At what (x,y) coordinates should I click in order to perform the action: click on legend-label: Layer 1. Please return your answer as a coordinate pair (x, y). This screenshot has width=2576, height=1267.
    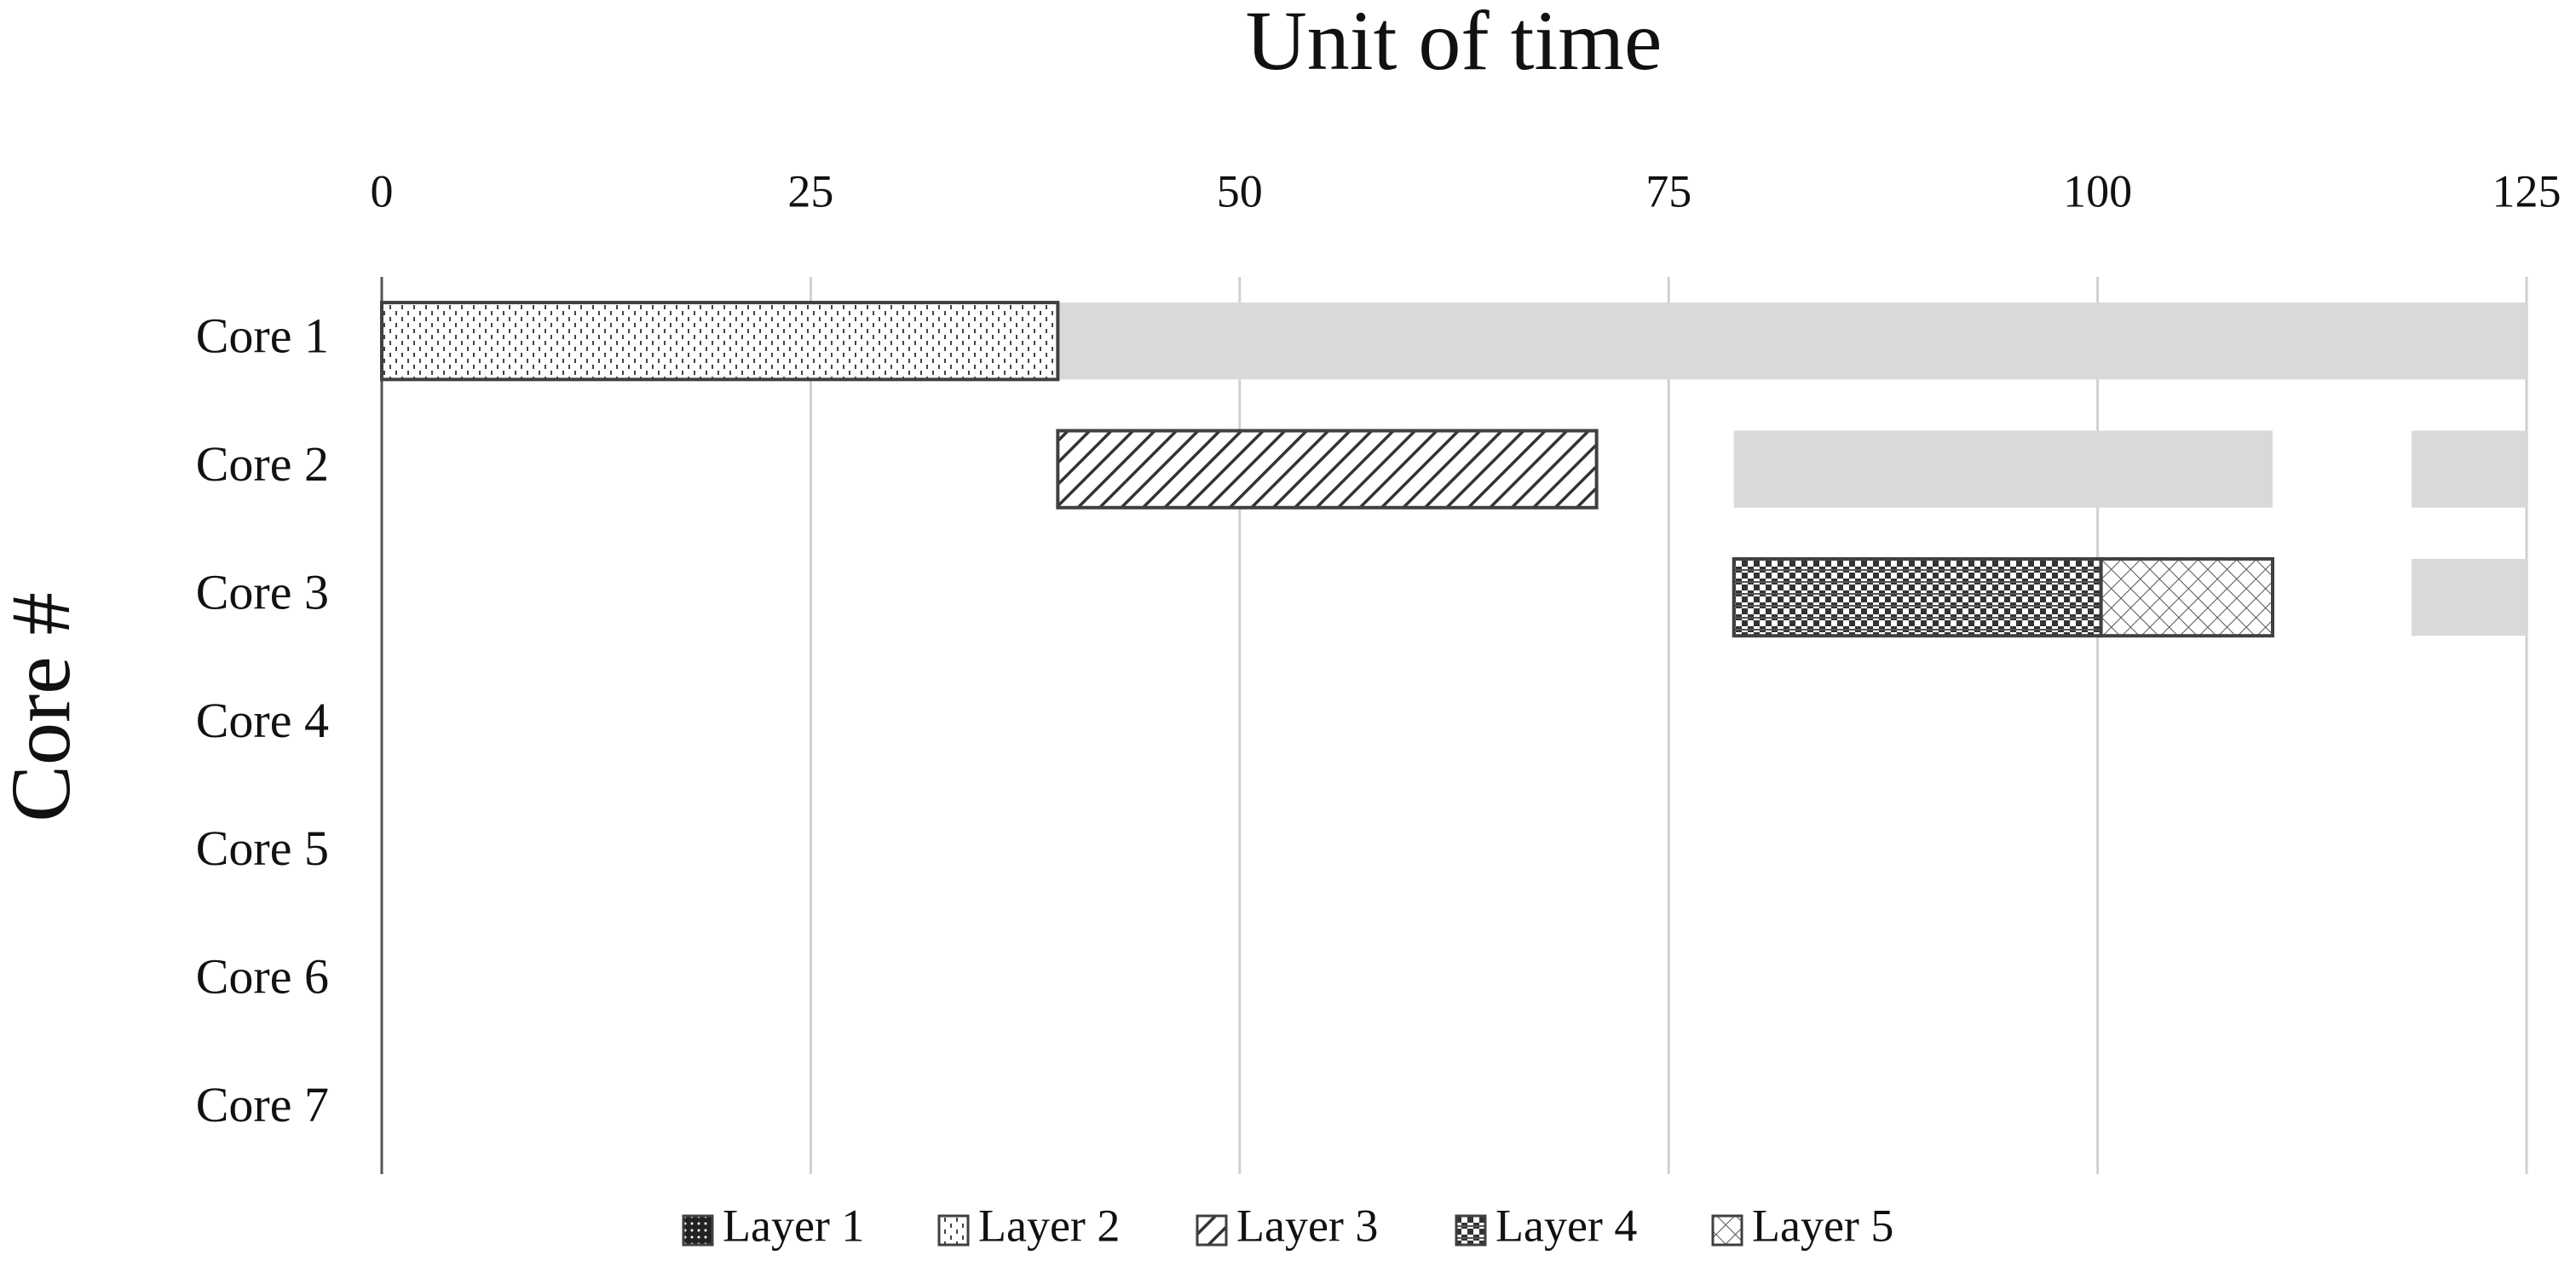
    Looking at the image, I should click on (793, 1225).